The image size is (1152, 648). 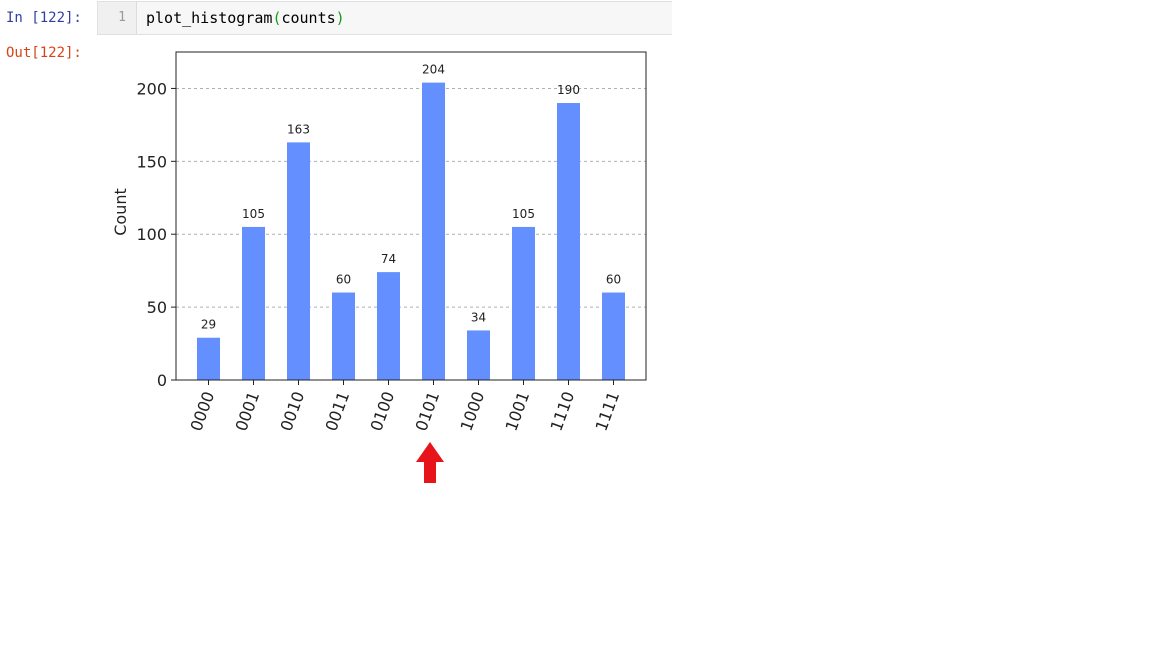 I want to click on x-tick-label-0000: 0000, so click(x=202, y=411).